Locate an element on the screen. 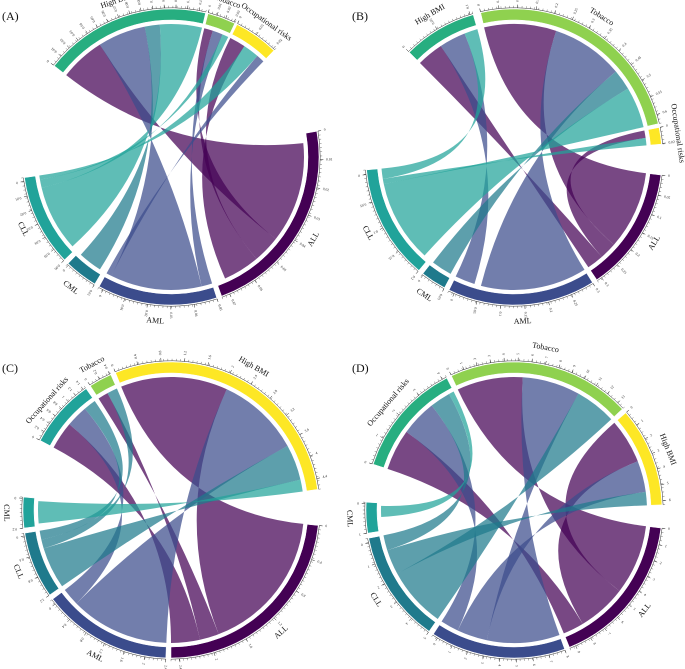  panel-c-sector-all-tick-label-5: 2 is located at coordinates (216, 659).